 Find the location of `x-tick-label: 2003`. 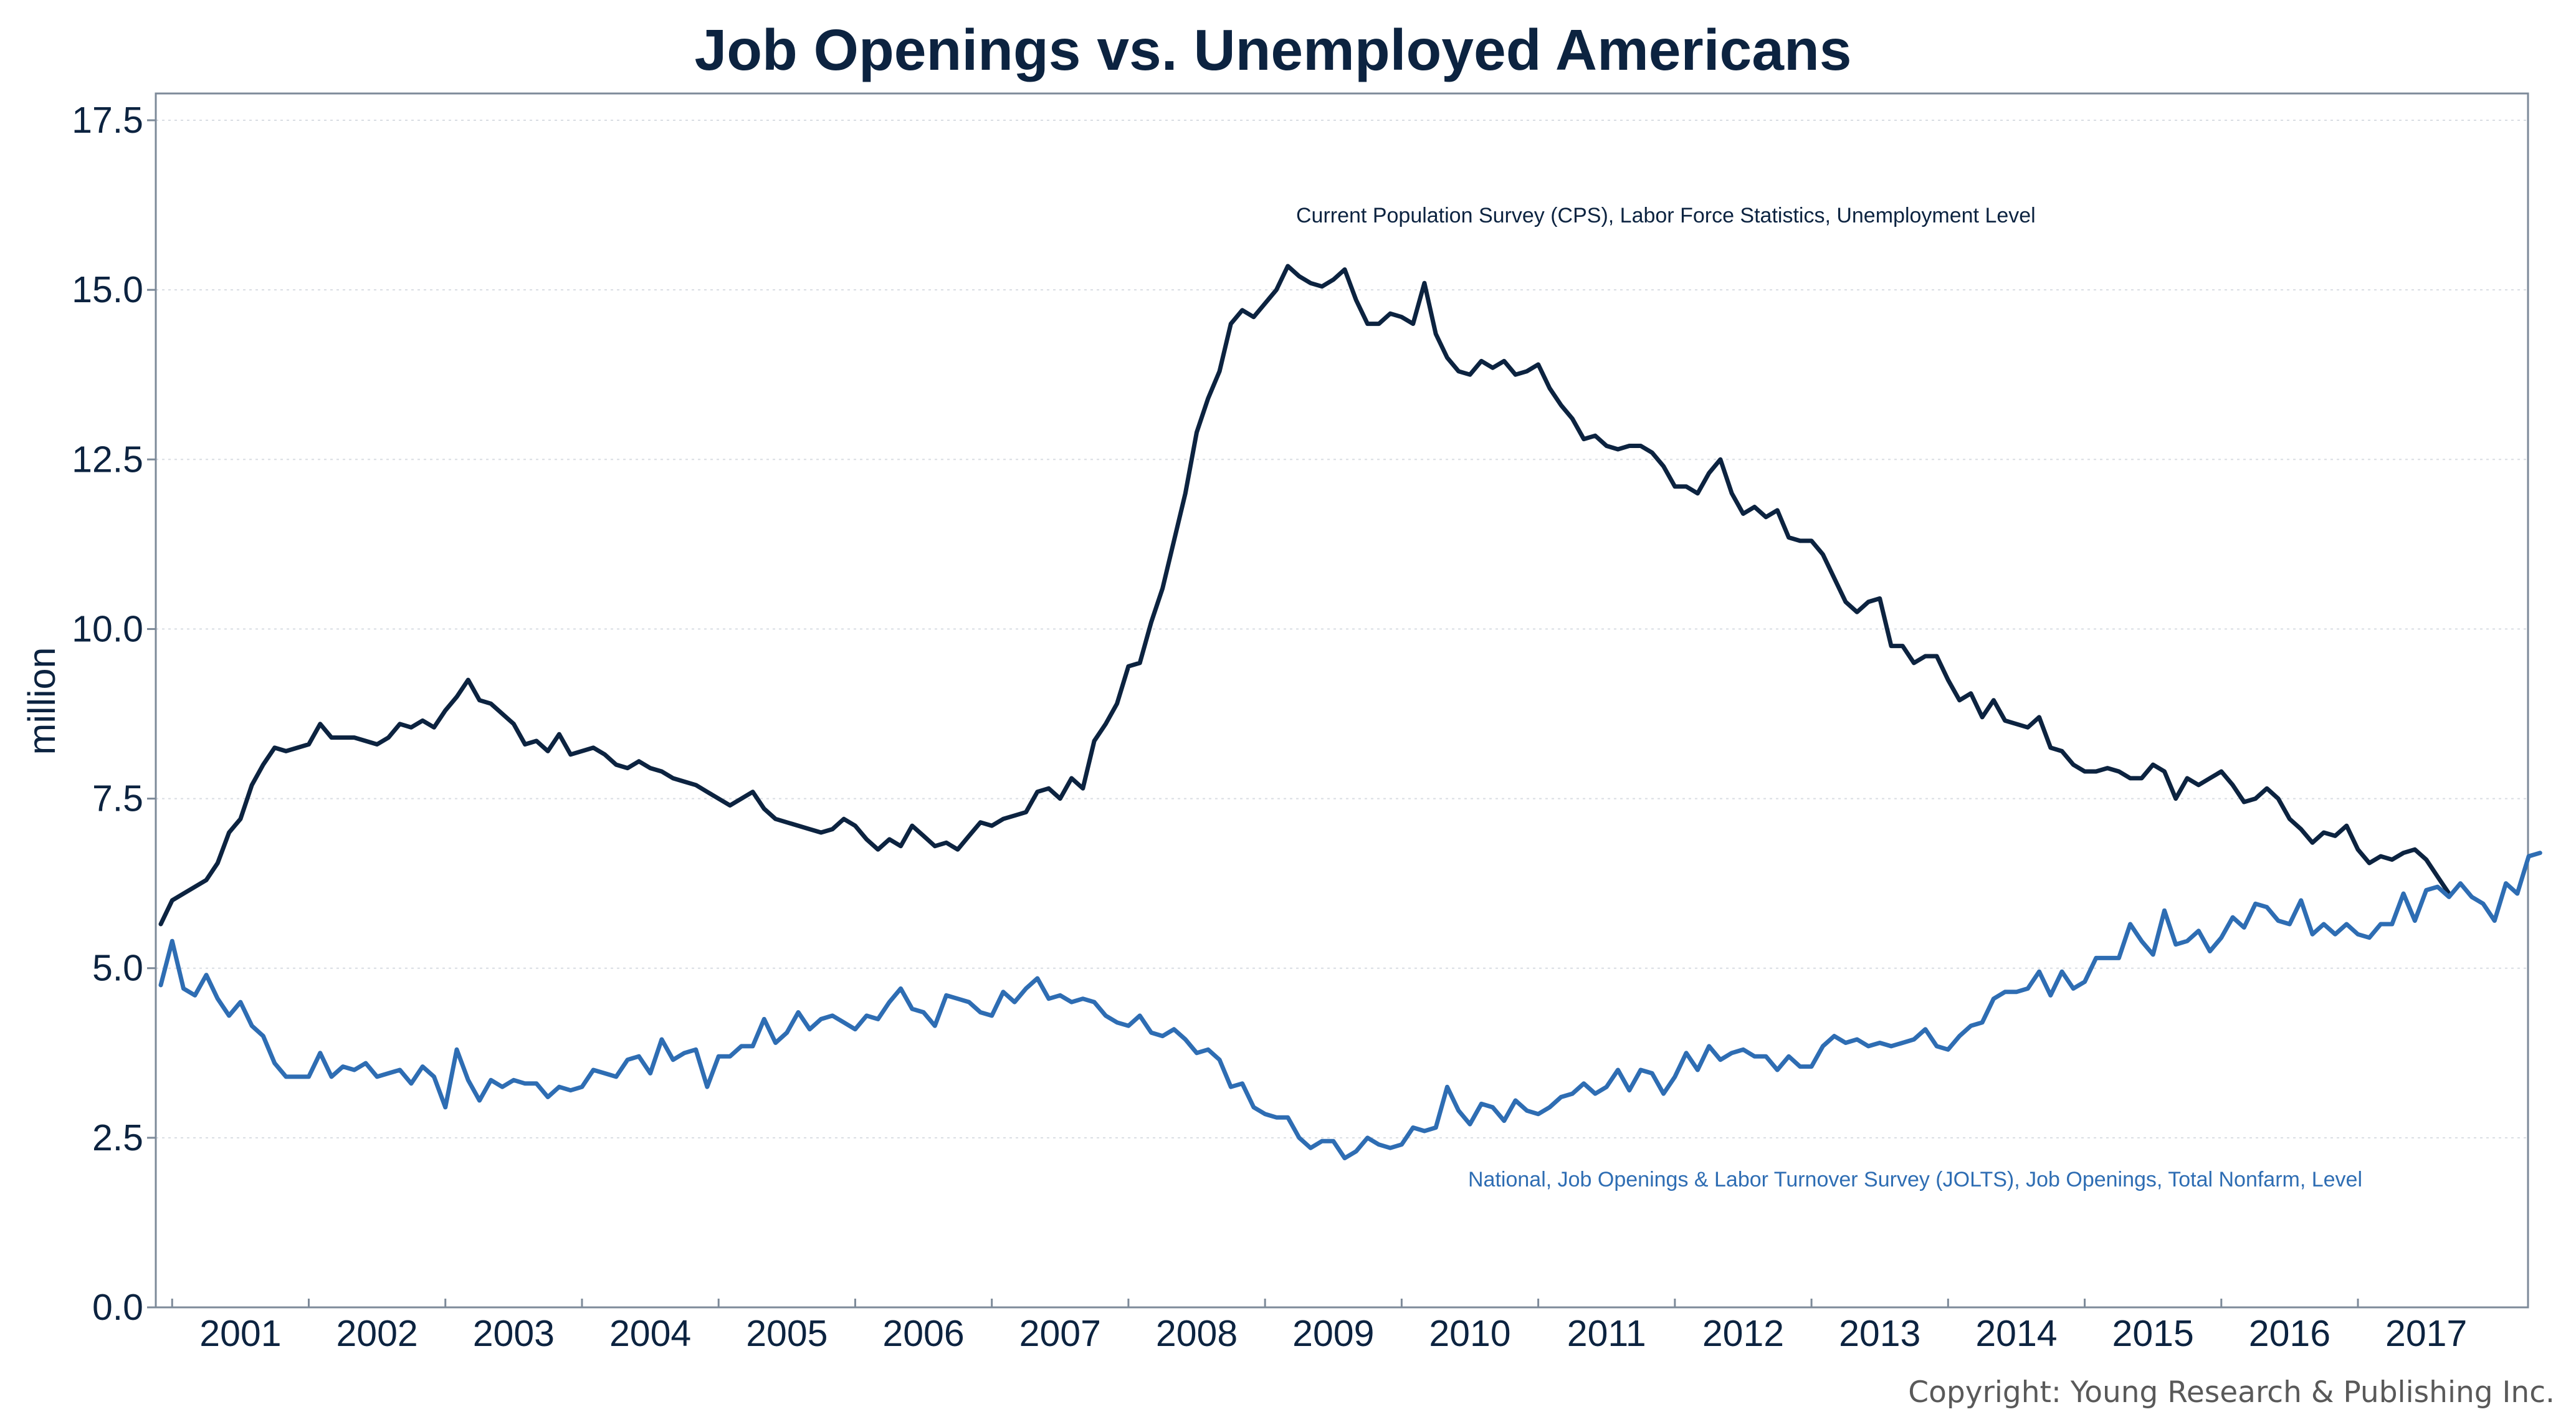

x-tick-label: 2003 is located at coordinates (514, 1333).